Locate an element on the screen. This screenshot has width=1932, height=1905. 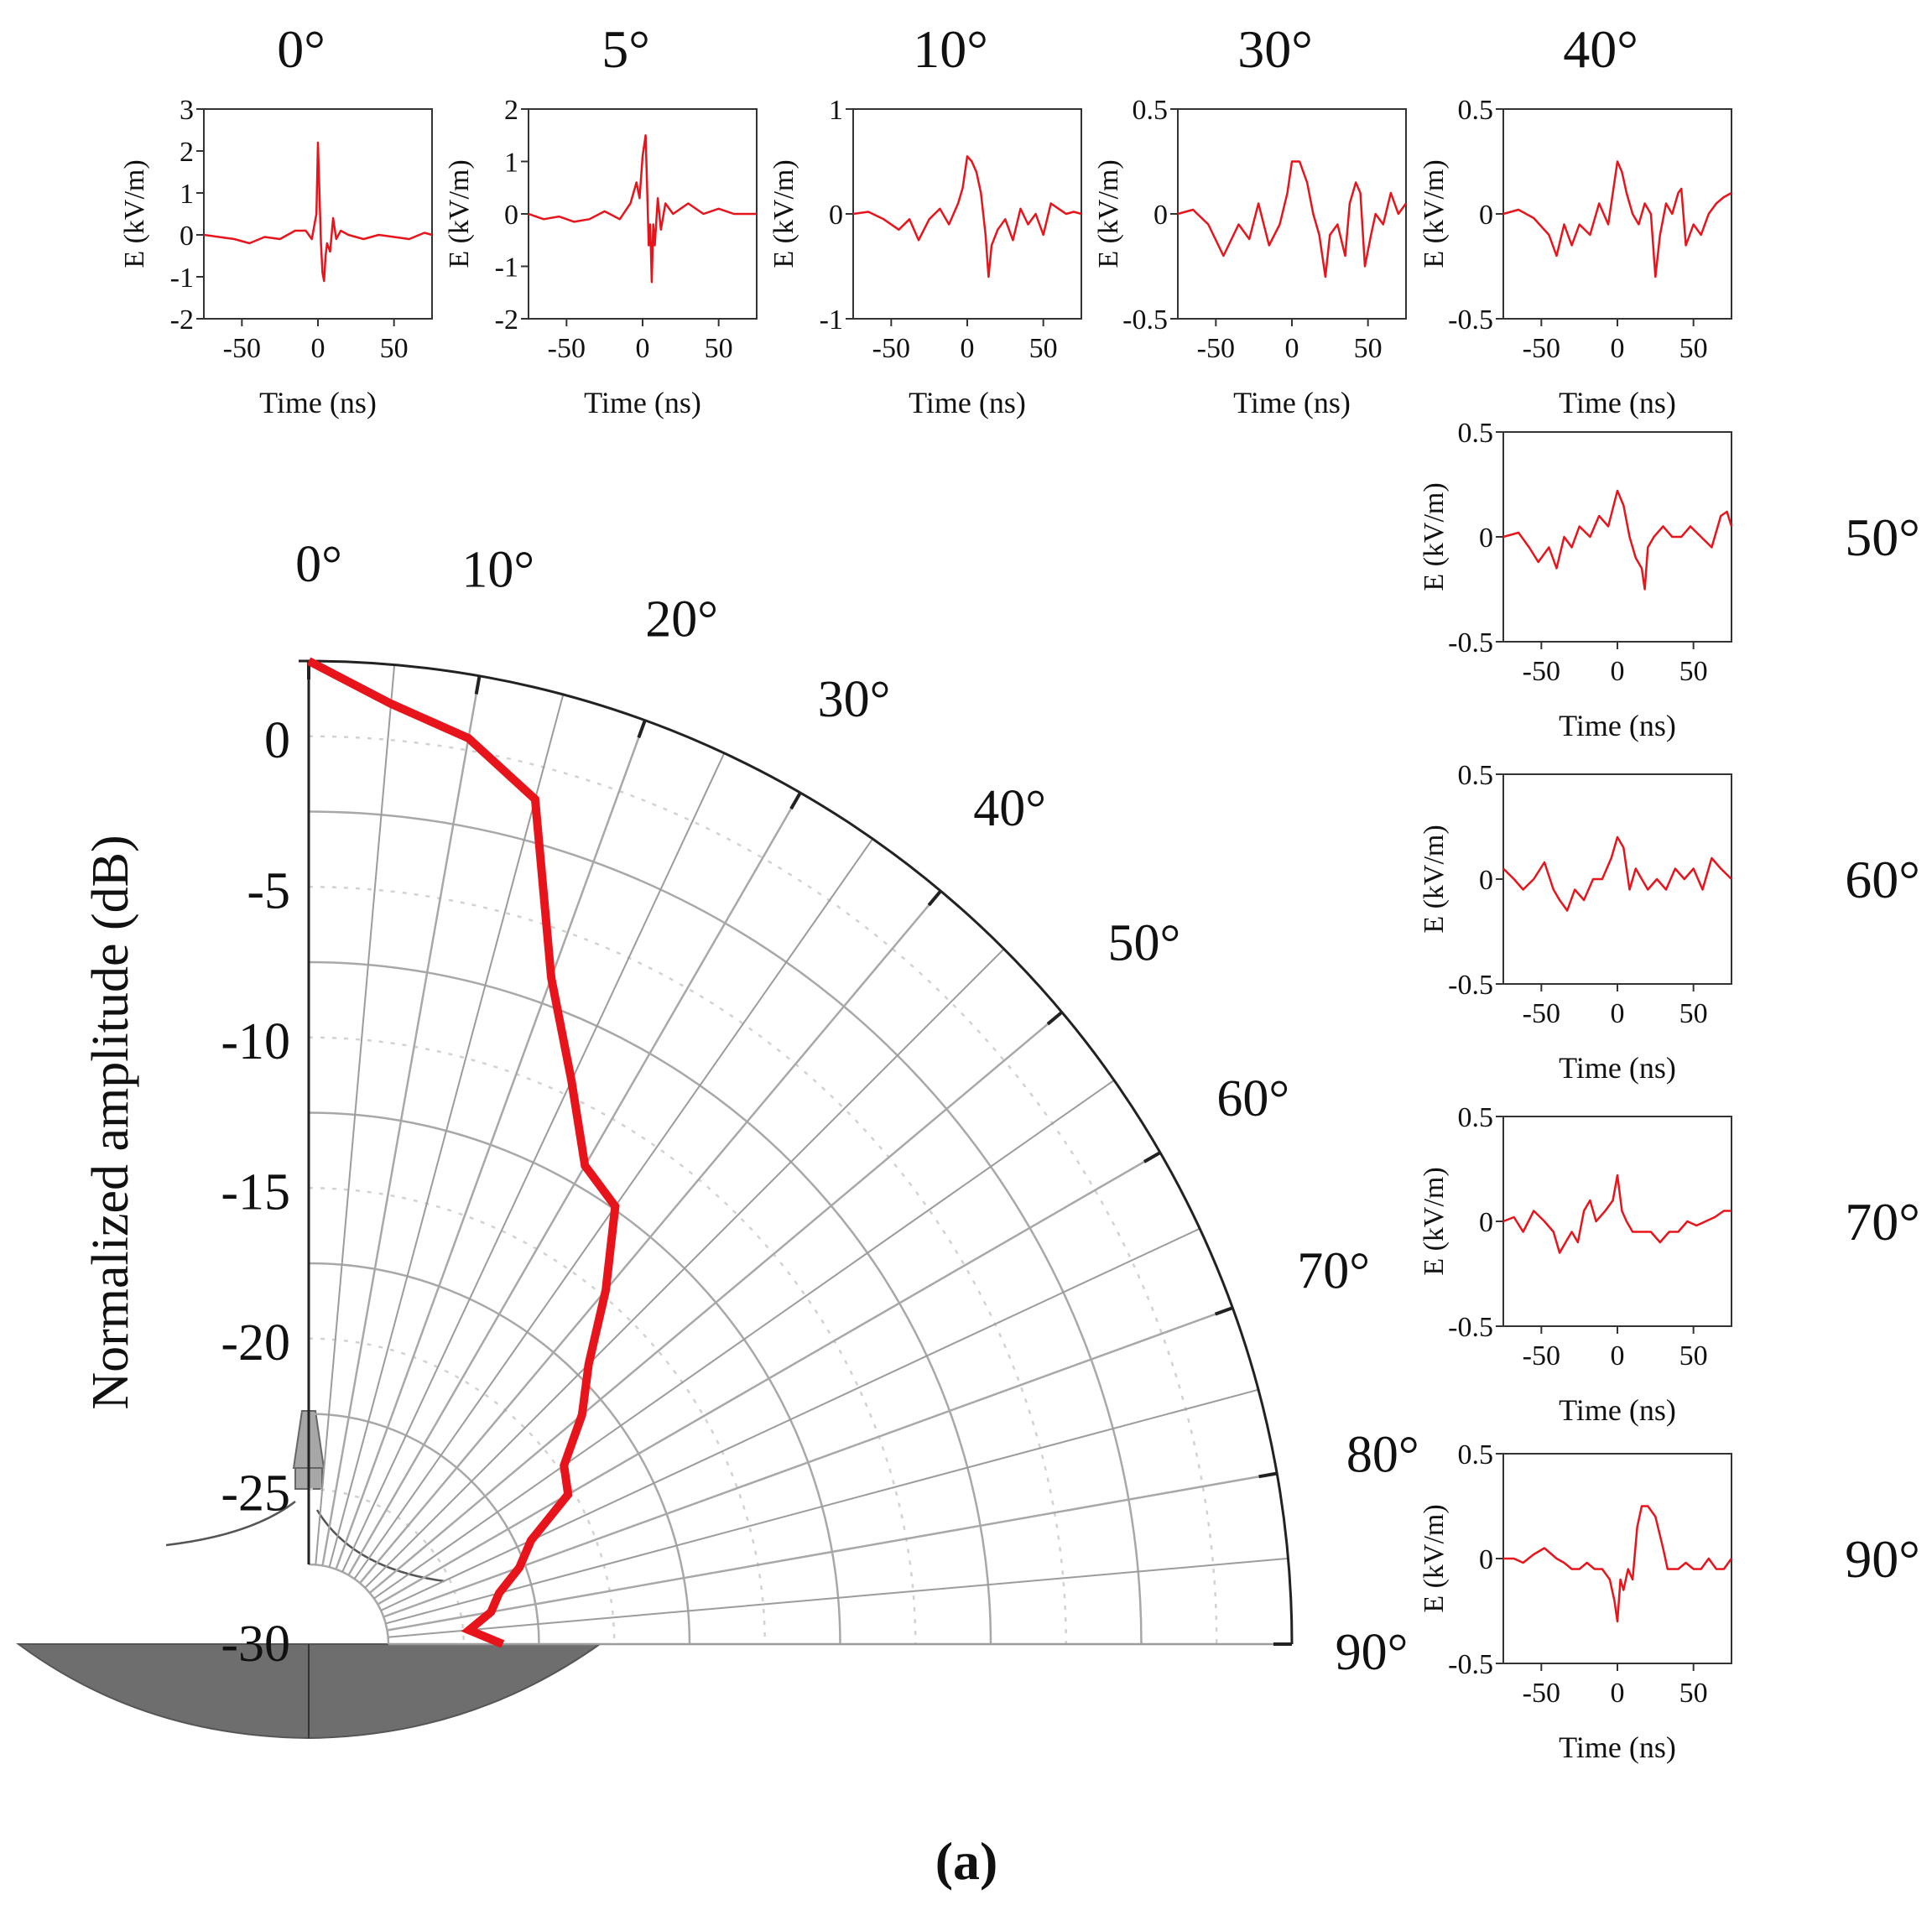
waveform-angle-label: 50° is located at coordinates (1882, 537).